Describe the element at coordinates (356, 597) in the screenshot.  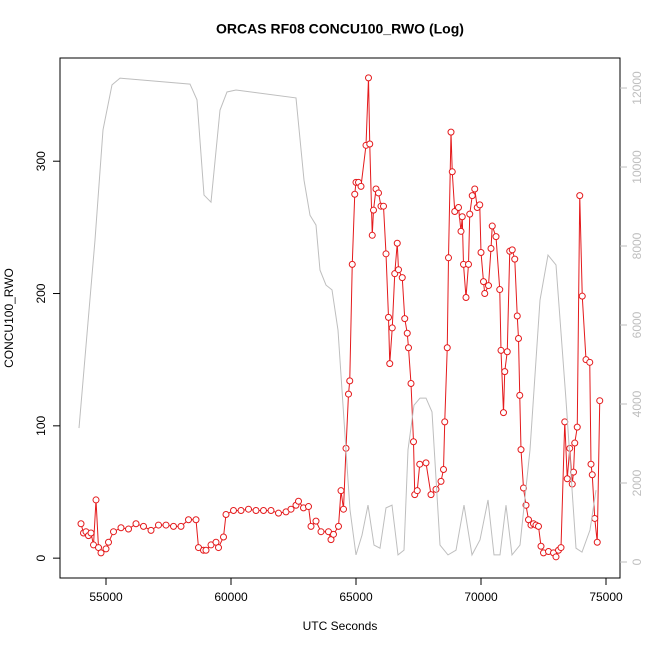
I see `x-tick-label: 65000` at that location.